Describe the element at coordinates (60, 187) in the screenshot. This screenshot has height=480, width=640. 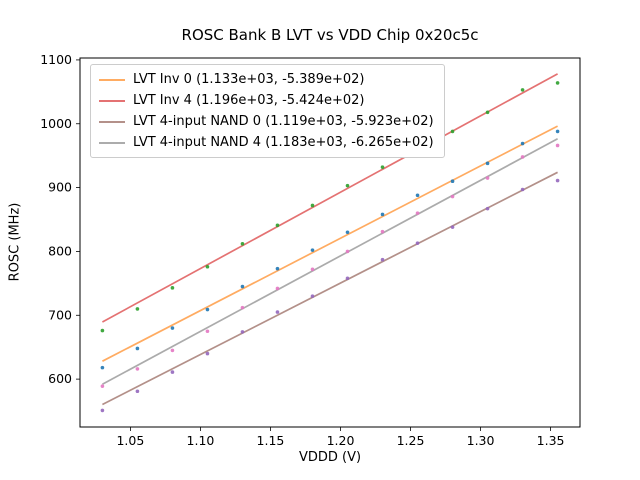
I see `y-tick-label: 900` at that location.